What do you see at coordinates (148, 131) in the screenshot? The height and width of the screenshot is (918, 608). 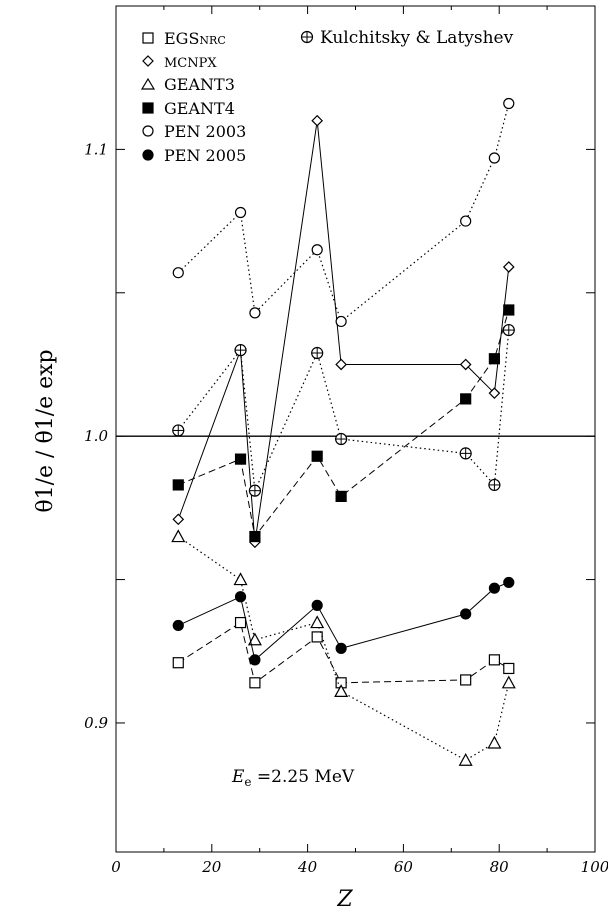 I see `legend-marker-open-circle` at bounding box center [148, 131].